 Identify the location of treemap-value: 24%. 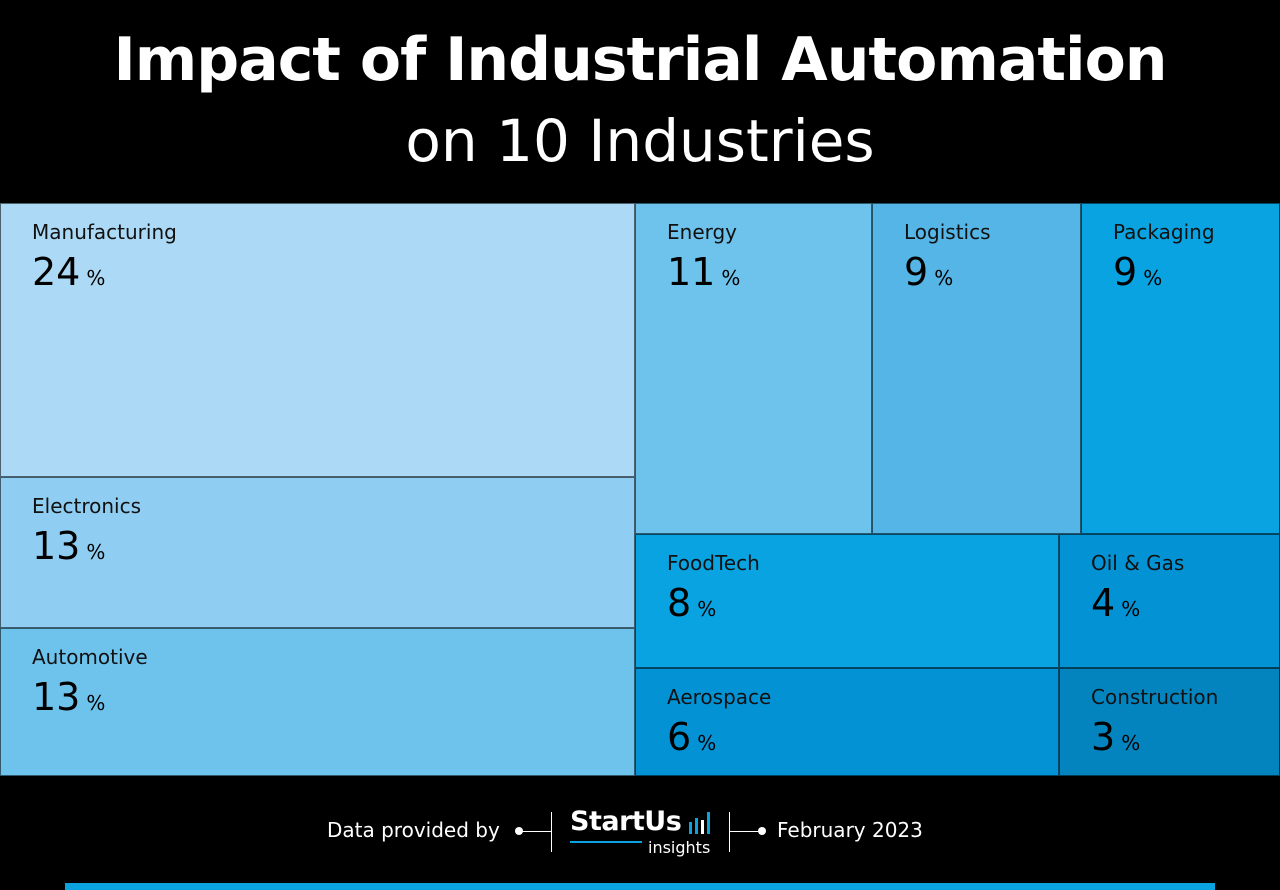
(68, 272).